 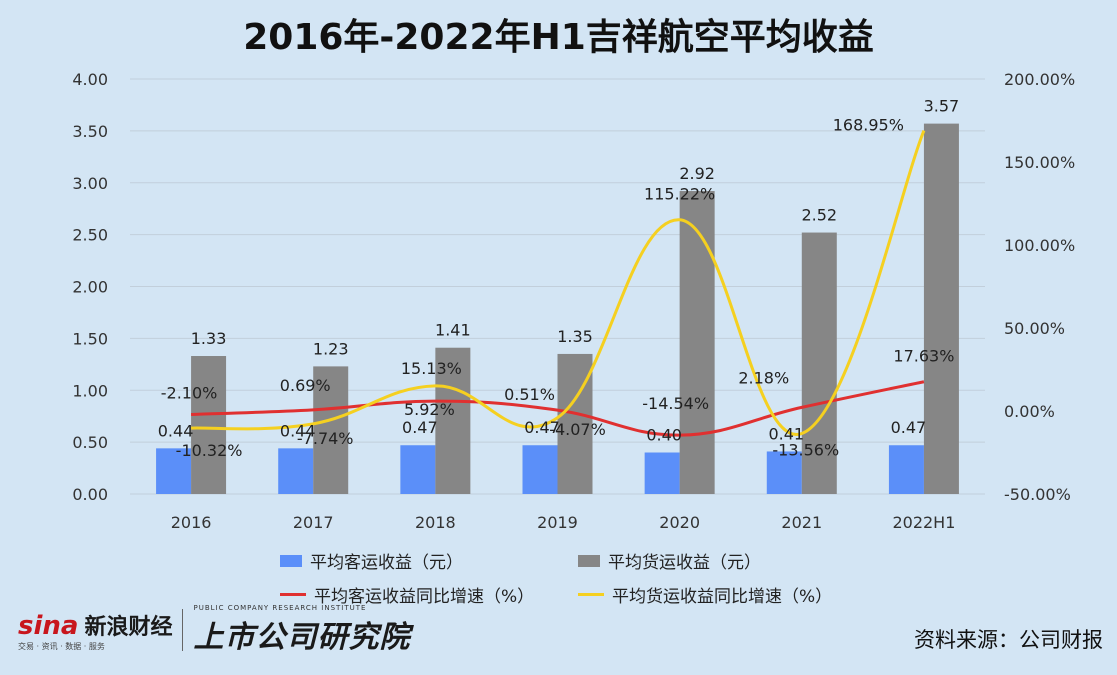 What do you see at coordinates (558, 408) in the screenshot?
I see `line-passenger-growth` at bounding box center [558, 408].